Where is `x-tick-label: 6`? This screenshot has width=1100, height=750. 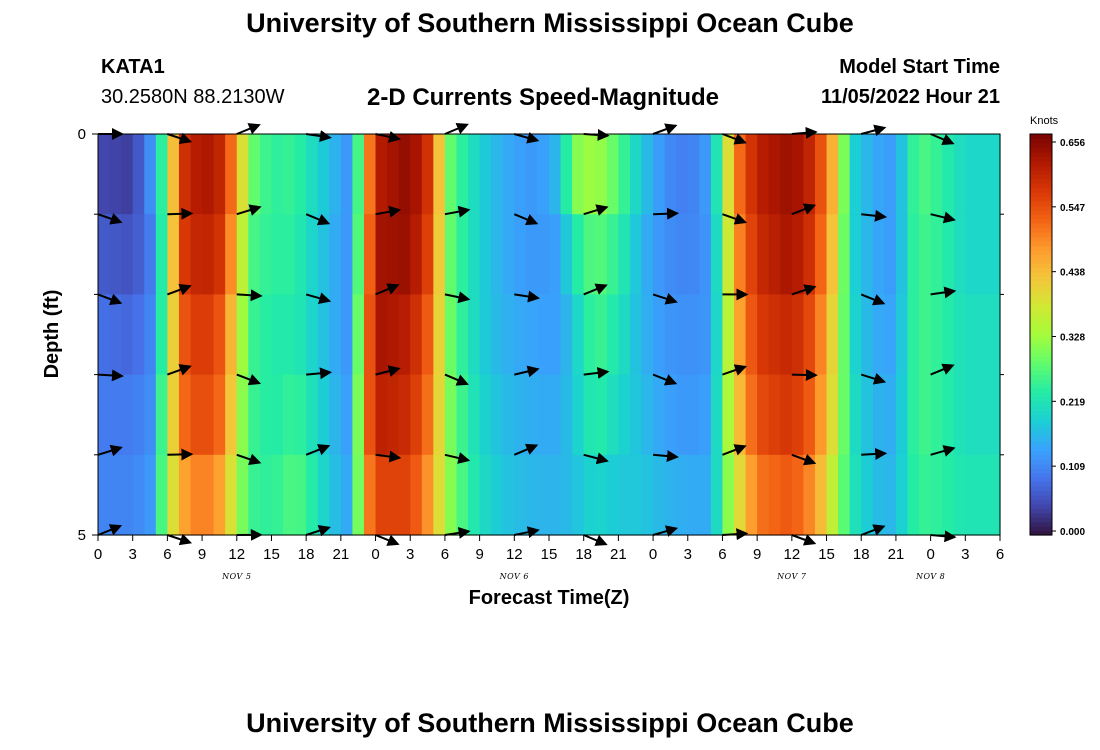
x-tick-label: 6 is located at coordinates (445, 554).